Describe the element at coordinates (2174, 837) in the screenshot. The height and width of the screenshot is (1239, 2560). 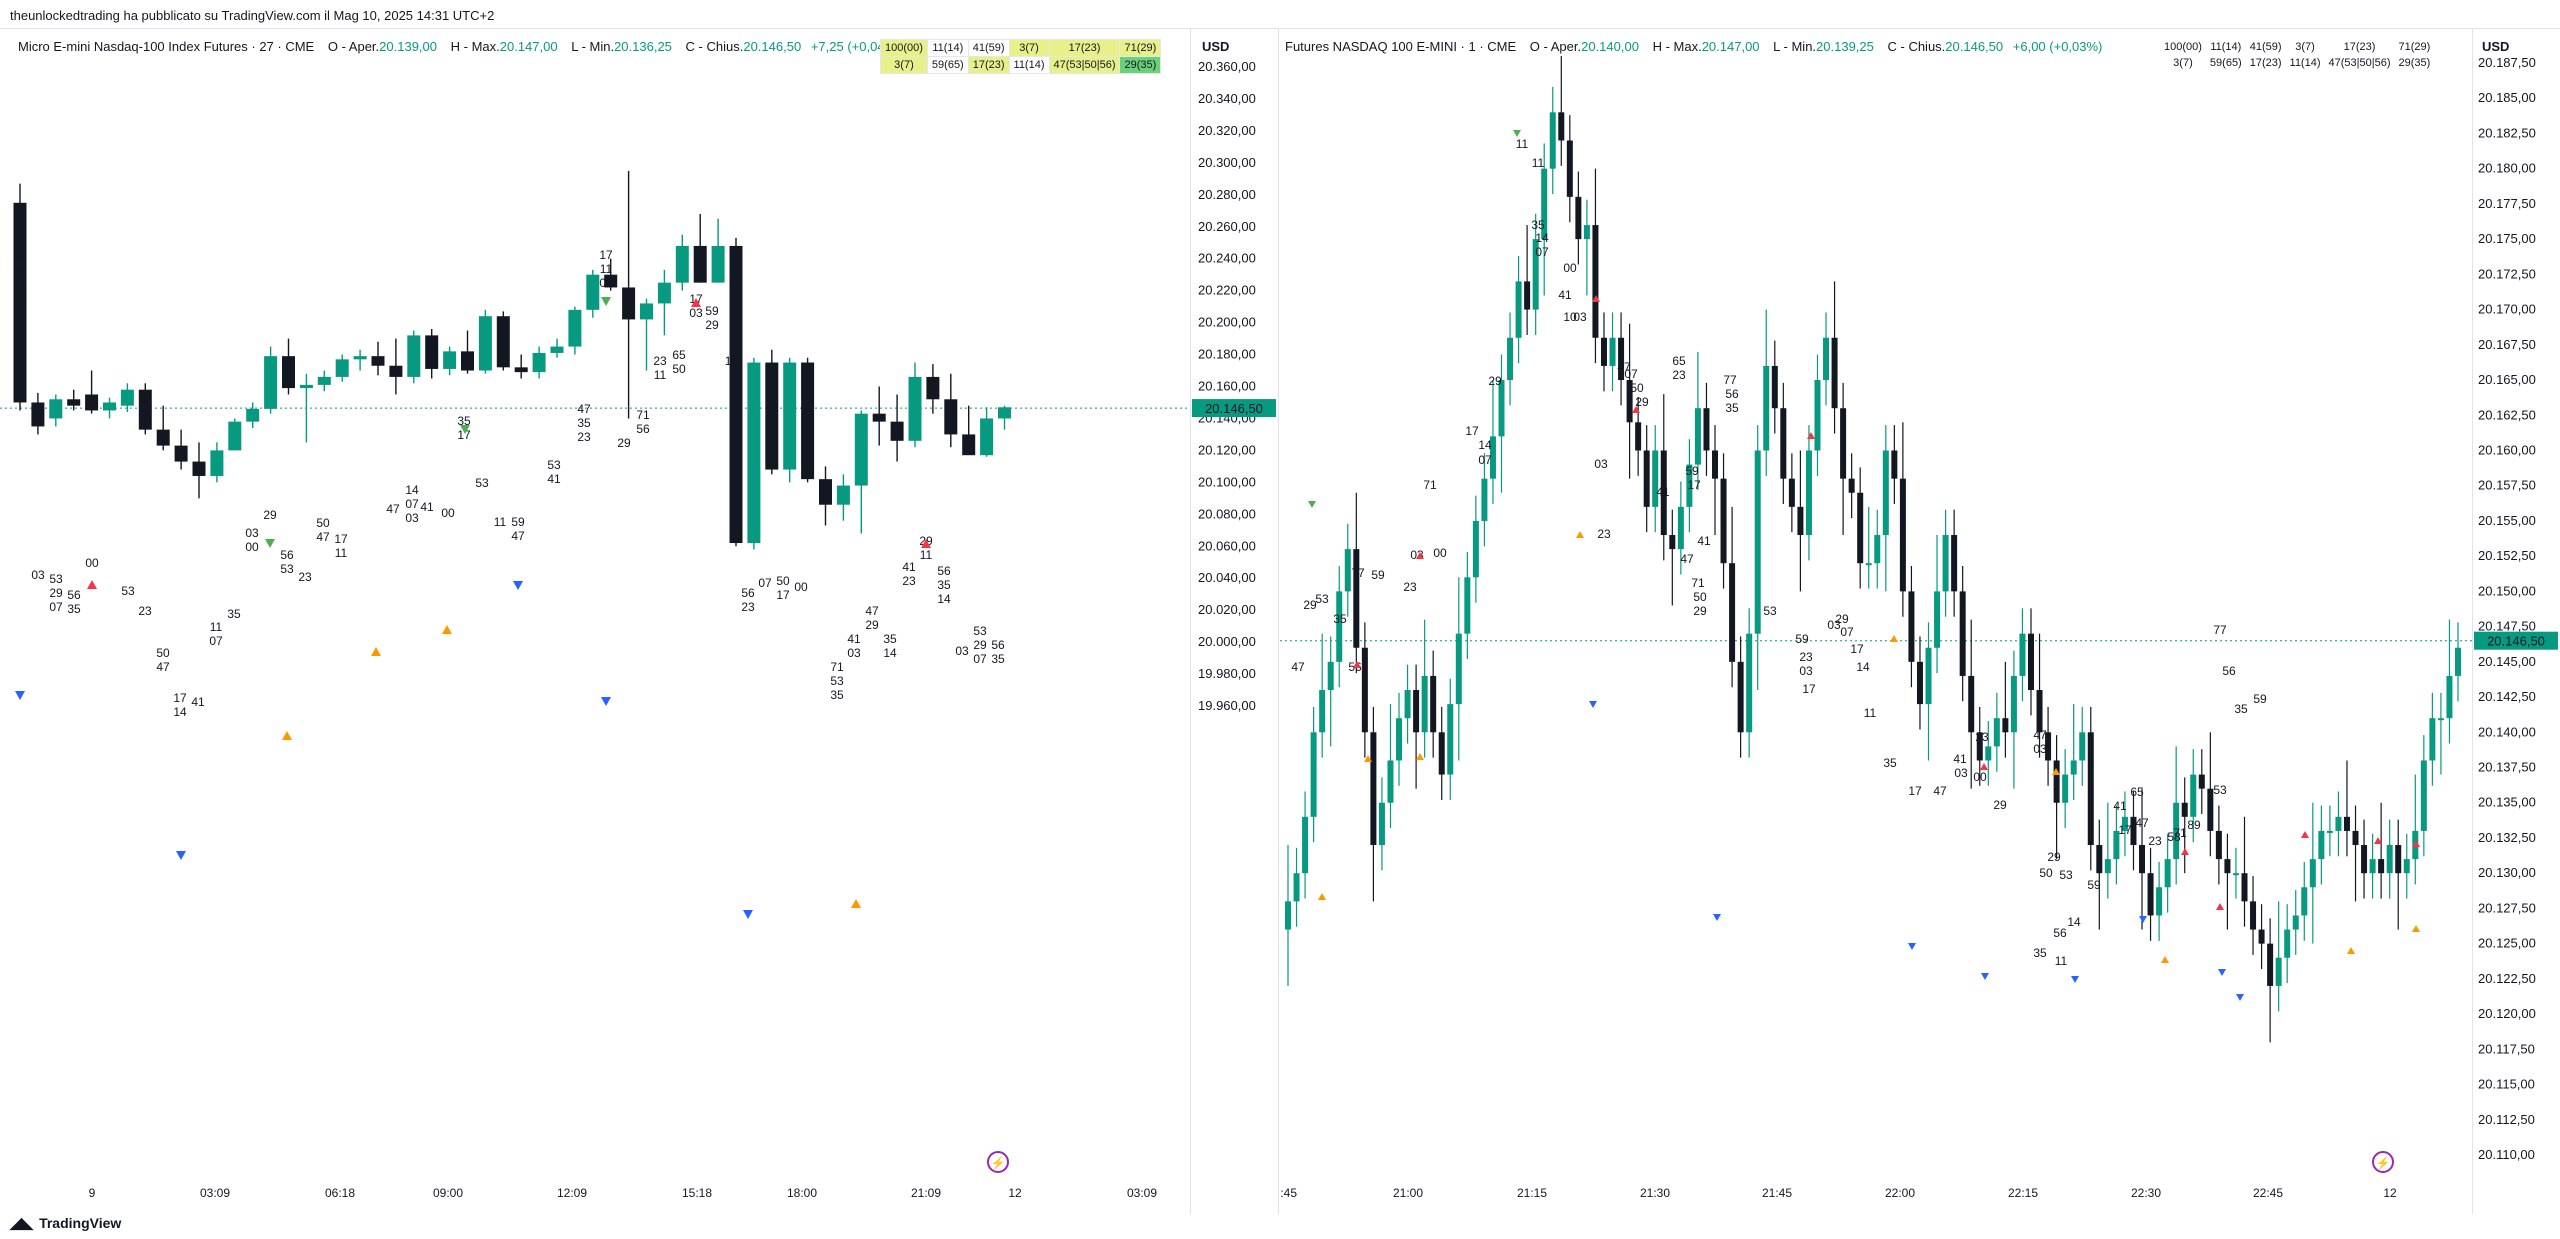
I see `annotation-label: 58` at that location.